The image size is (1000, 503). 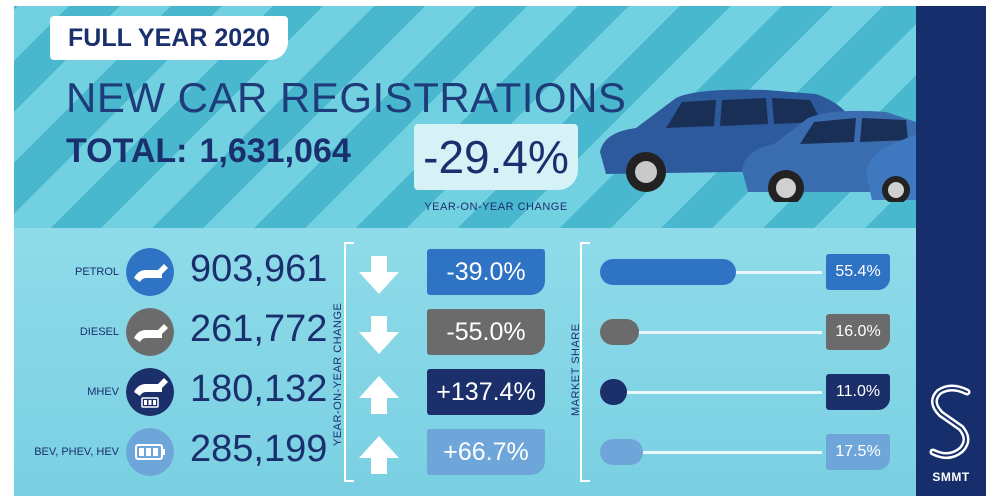 I want to click on car-icon-front, so click(x=891, y=168).